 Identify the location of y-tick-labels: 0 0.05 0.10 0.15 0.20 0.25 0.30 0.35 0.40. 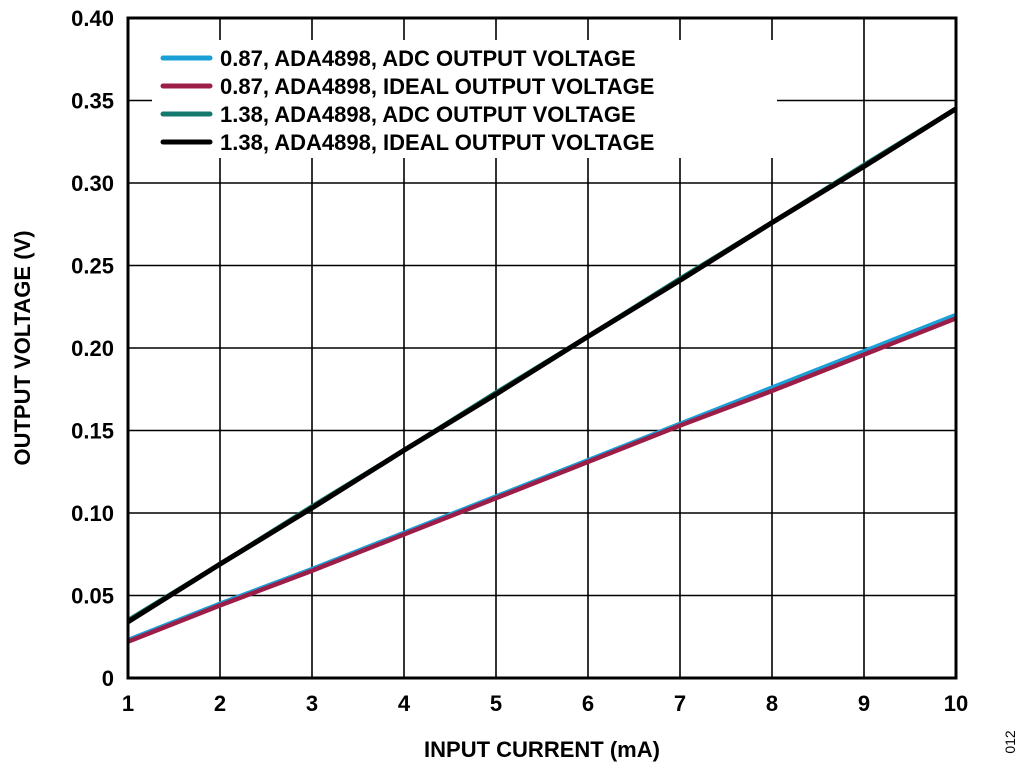
(92, 348).